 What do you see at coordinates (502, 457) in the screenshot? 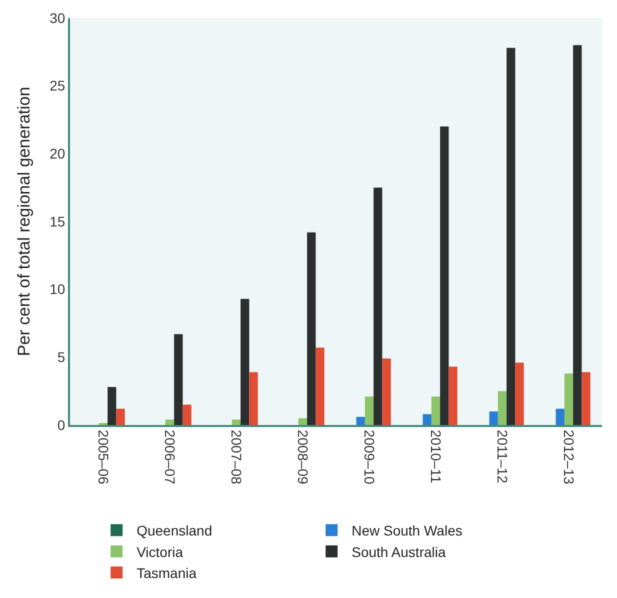
I see `x-tick-label: 2011–12` at bounding box center [502, 457].